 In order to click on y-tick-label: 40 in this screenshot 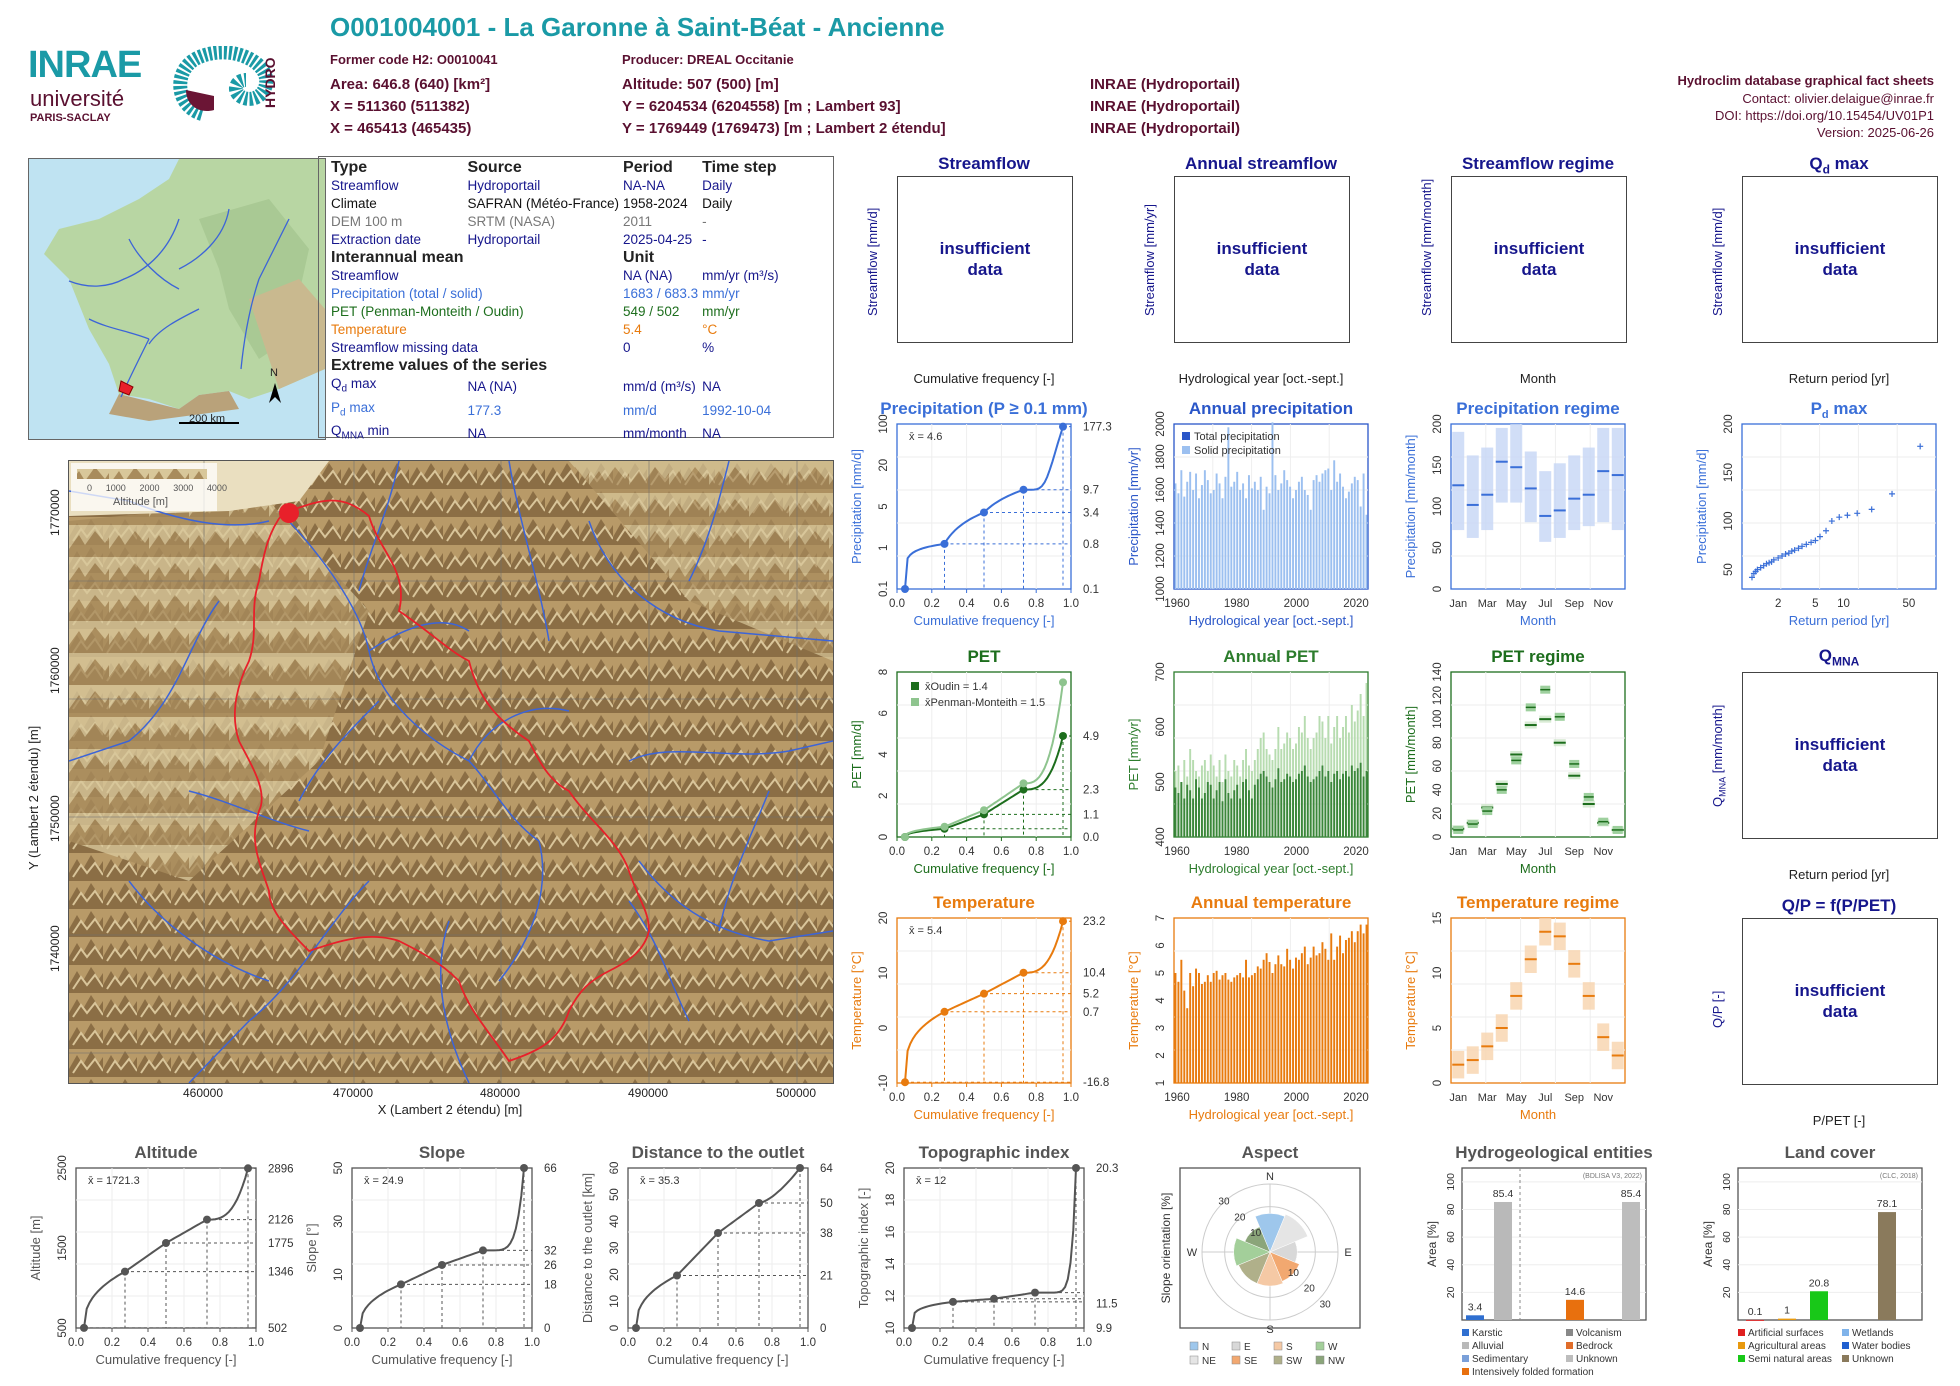, I will do `click(1727, 1265)`.